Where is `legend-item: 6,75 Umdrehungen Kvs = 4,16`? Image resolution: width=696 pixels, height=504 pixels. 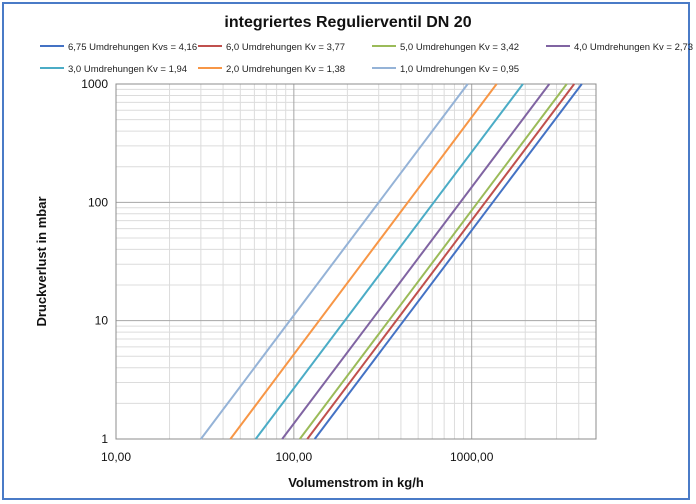 legend-item: 6,75 Umdrehungen Kvs = 4,16 is located at coordinates (118, 47).